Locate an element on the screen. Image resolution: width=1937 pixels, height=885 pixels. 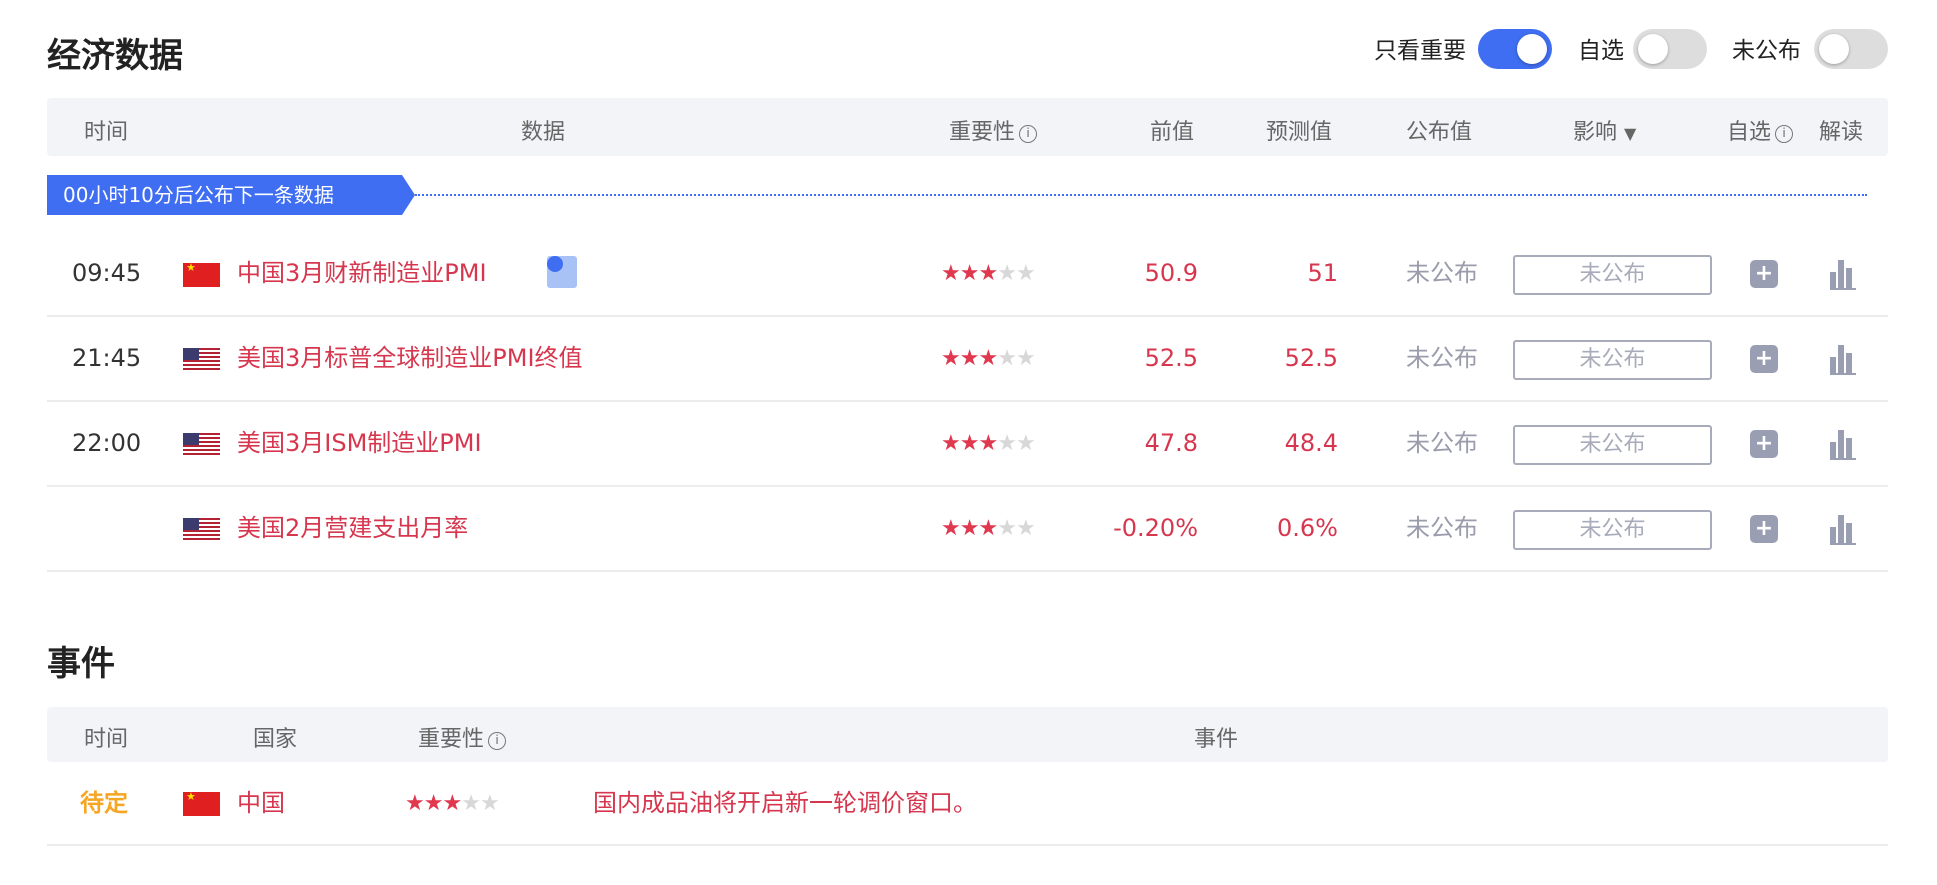
data-row: 22:00 美国3月ISM制造业PMI ★★★★★ 47.8 48.4 未公布 未公布 + is located at coordinates (967, 444).